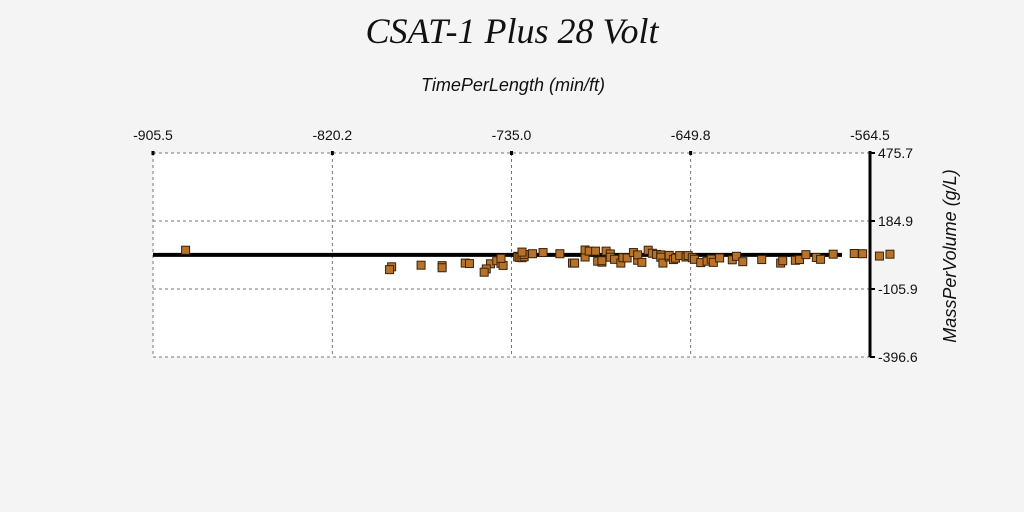 This screenshot has width=1024, height=512. Describe the element at coordinates (895, 153) in the screenshot. I see `y-tick-label: 475.7` at that location.